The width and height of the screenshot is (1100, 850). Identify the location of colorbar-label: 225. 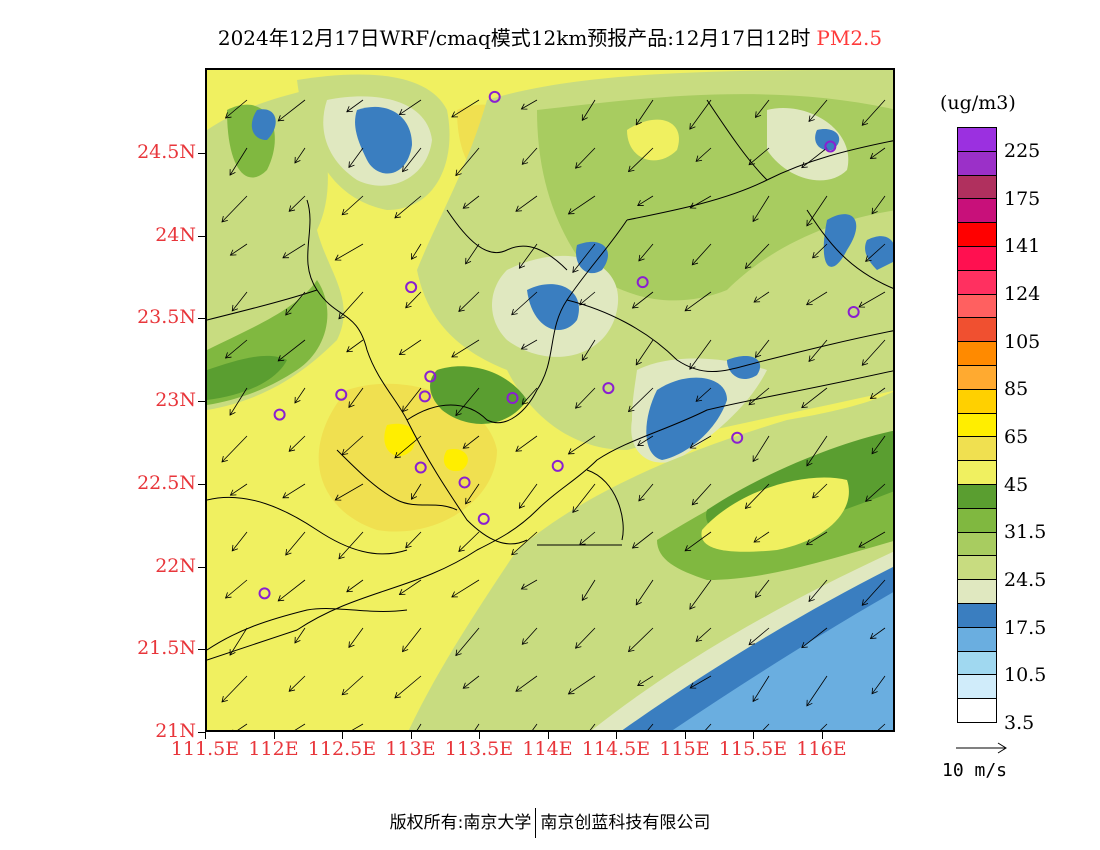
(1022, 150).